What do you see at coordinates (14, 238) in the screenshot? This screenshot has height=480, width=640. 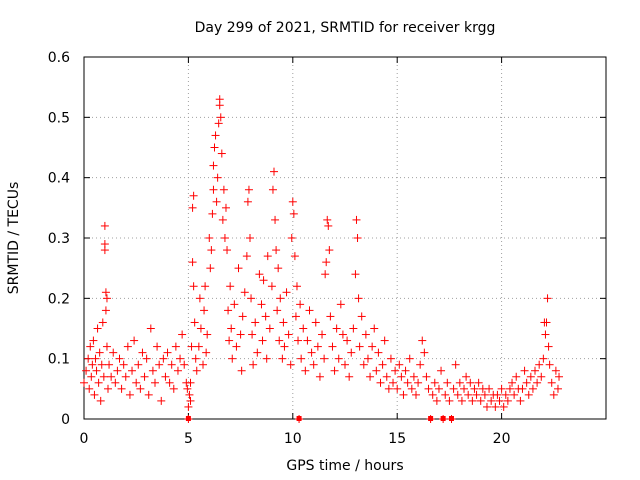 I see `y-axis-label: SRMTID / TECUs` at bounding box center [14, 238].